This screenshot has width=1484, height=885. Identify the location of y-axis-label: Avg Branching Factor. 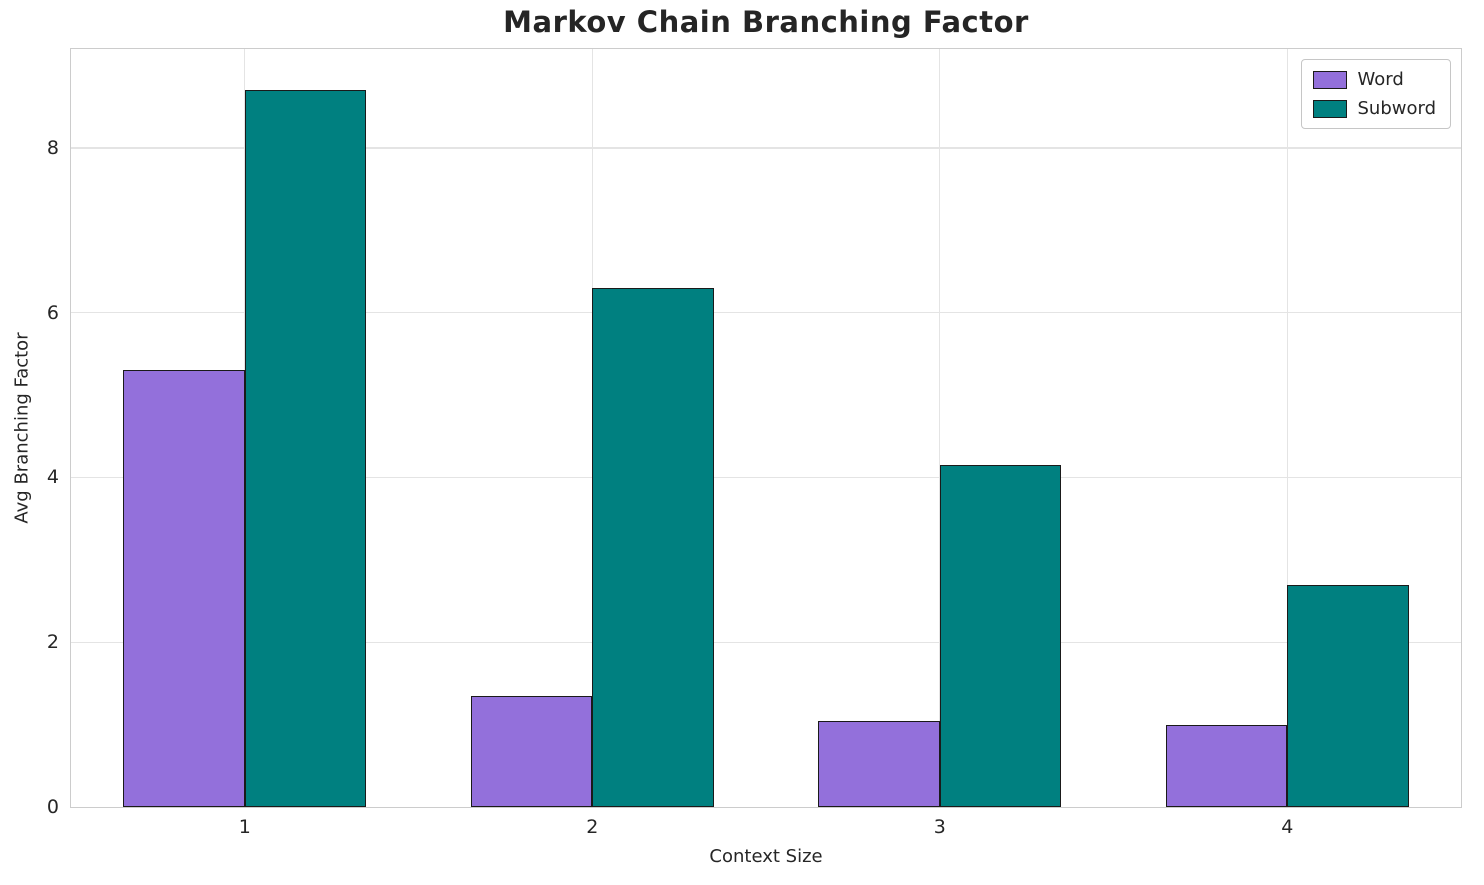
(22, 428).